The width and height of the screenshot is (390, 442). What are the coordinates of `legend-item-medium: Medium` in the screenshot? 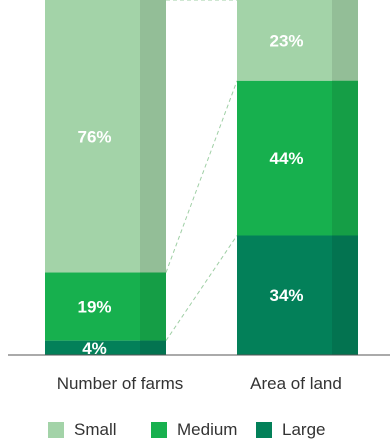 It's located at (194, 430).